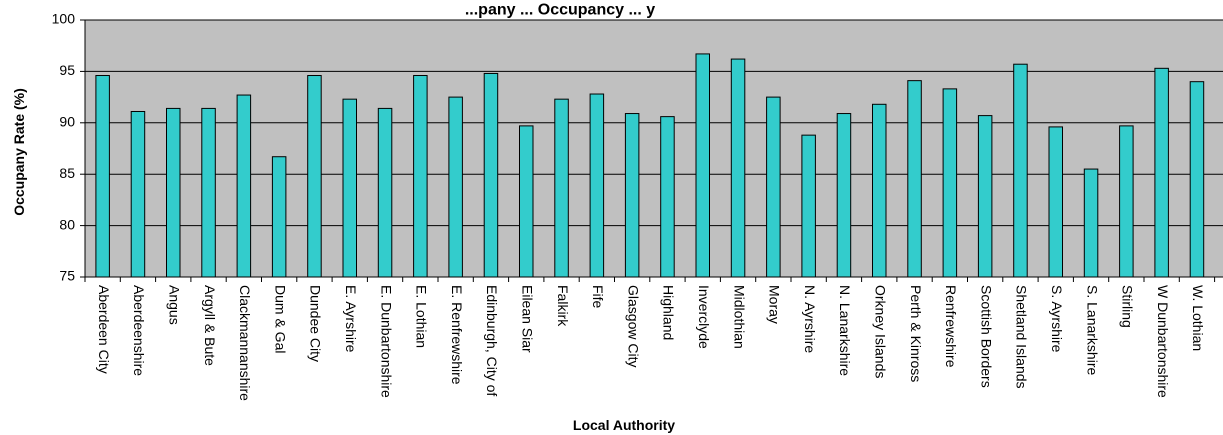  I want to click on x-tick-label: S. Lanarkshire, so click(1092, 330).